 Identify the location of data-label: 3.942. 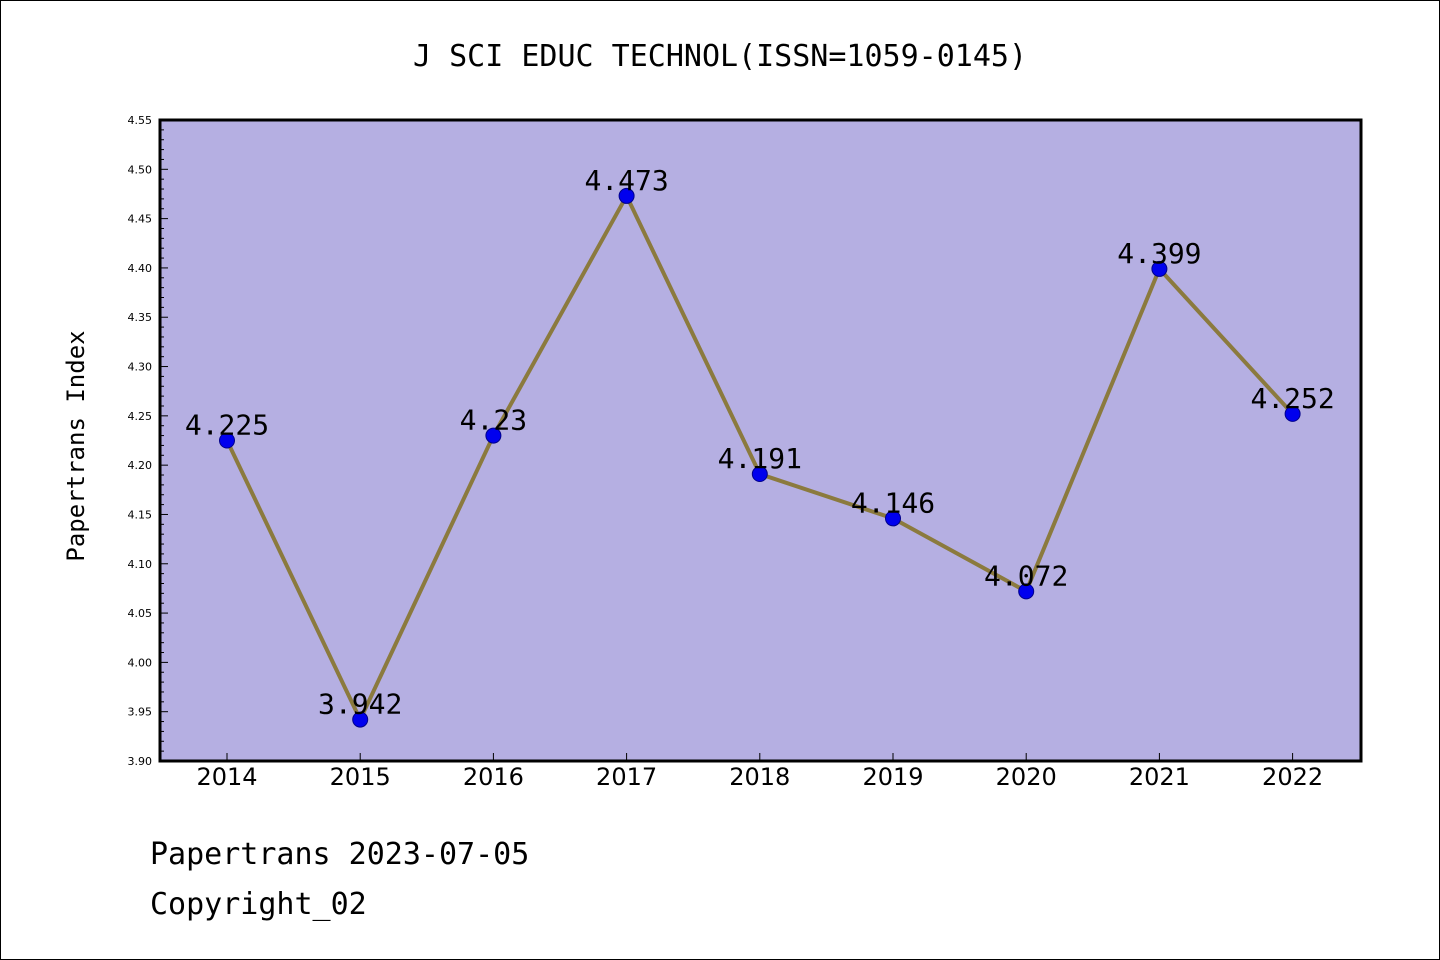
(360, 704).